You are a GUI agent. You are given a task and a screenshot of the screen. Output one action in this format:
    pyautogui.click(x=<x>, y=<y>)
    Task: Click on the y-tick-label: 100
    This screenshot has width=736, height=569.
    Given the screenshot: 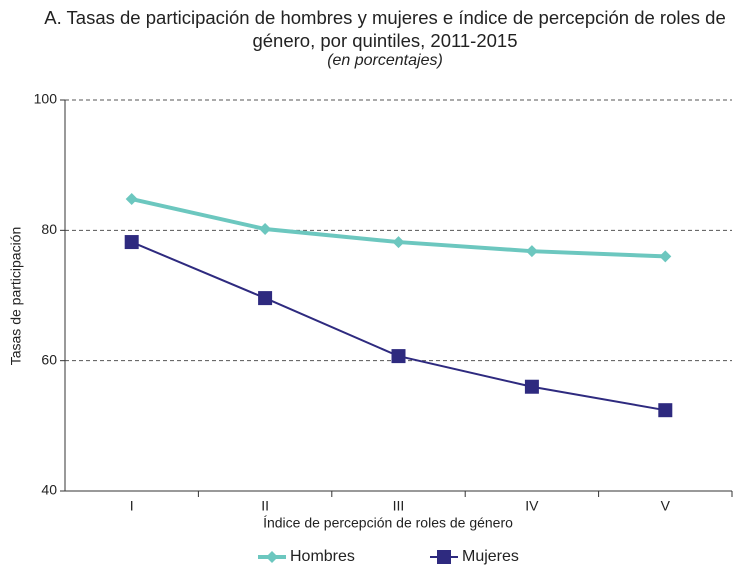 What is the action you would take?
    pyautogui.click(x=46, y=99)
    